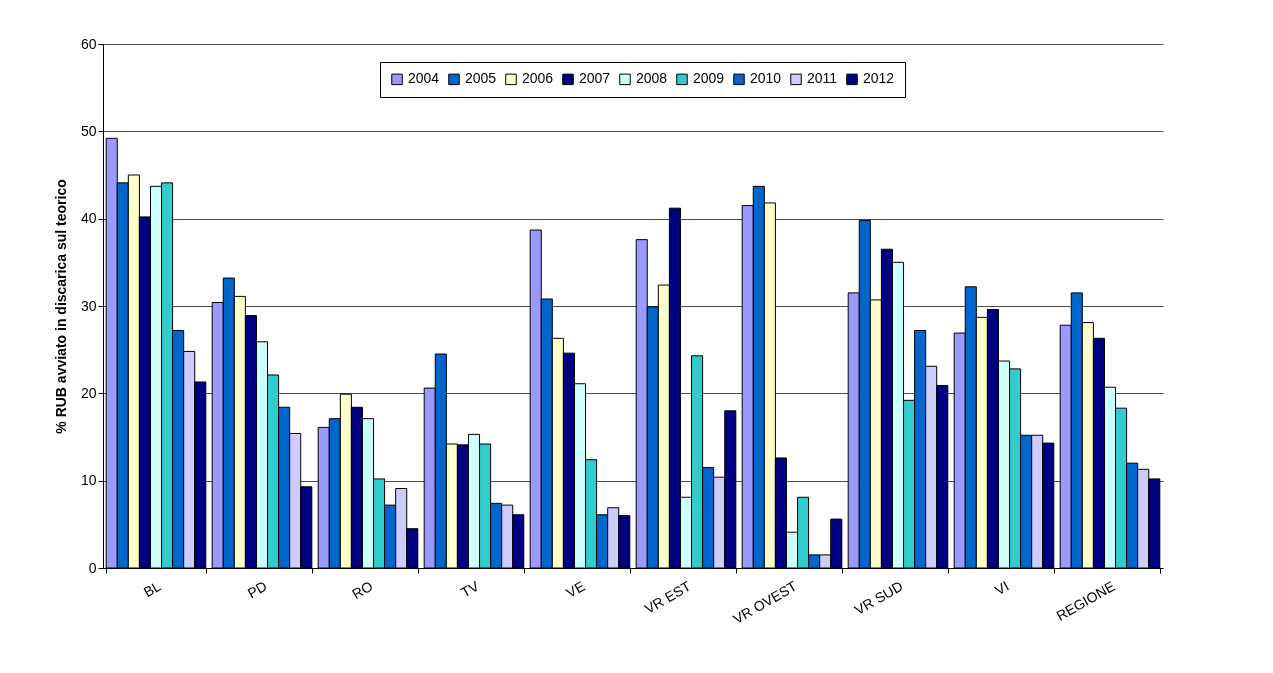  I want to click on legend-label: 2004, so click(424, 78).